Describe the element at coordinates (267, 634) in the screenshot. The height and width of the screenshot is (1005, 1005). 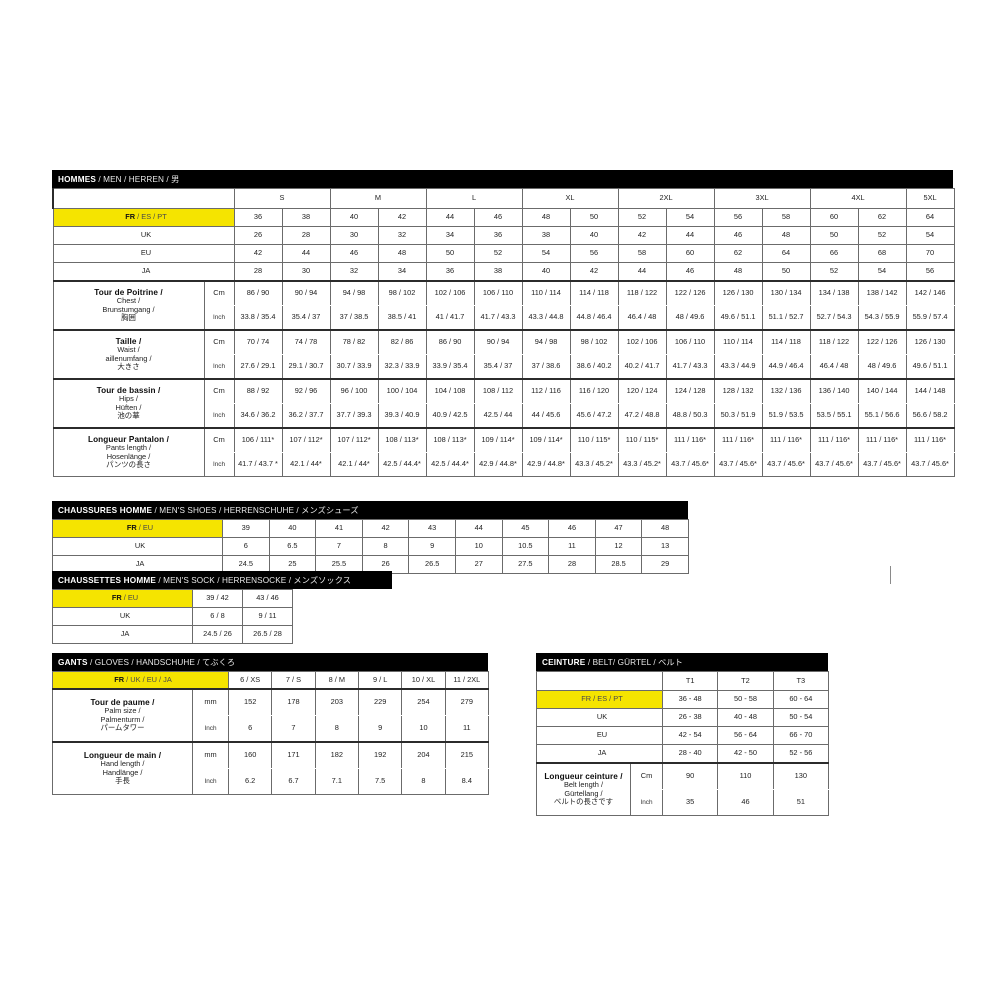
I see `socks-size-value: 26.5 / 28` at that location.